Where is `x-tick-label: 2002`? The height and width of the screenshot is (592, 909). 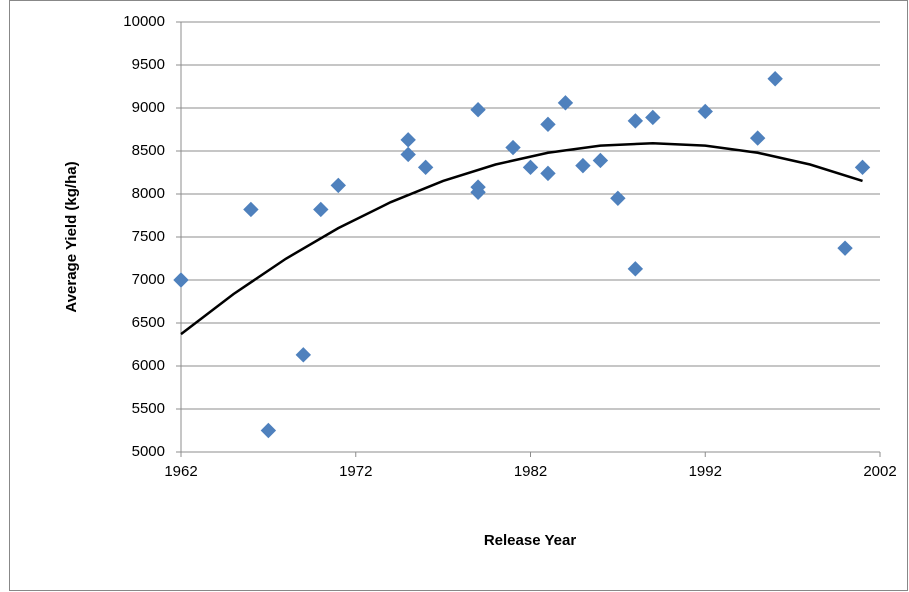
x-tick-label: 2002 is located at coordinates (879, 471).